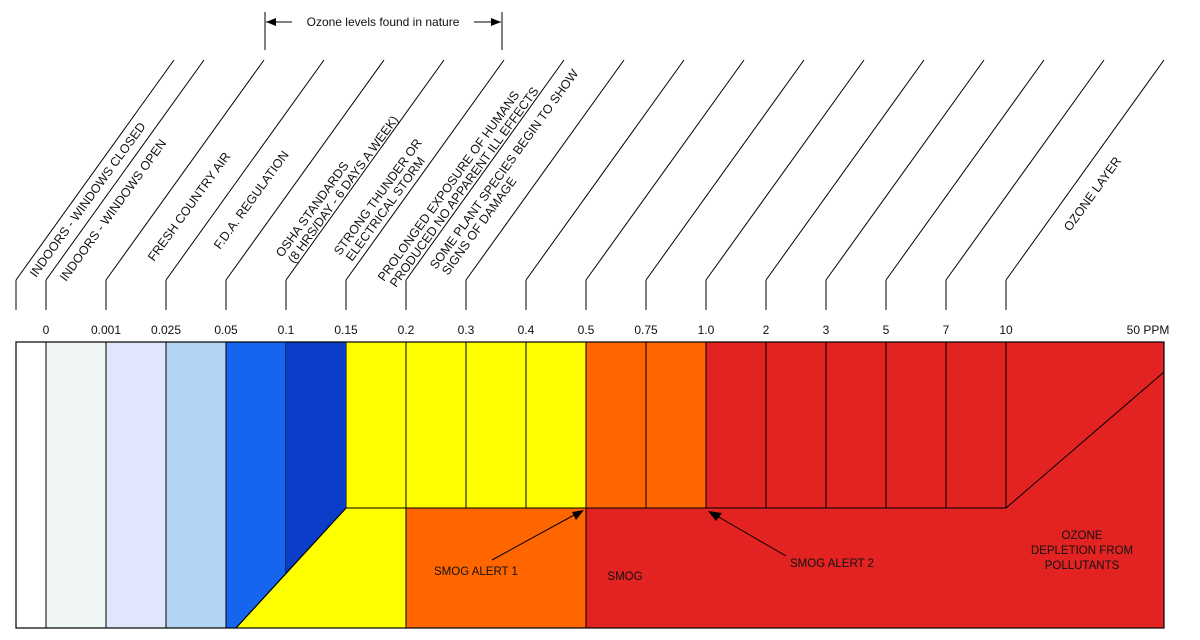  What do you see at coordinates (1082, 551) in the screenshot?
I see `ozone-depletion-line-2: DEPLETION FROM` at bounding box center [1082, 551].